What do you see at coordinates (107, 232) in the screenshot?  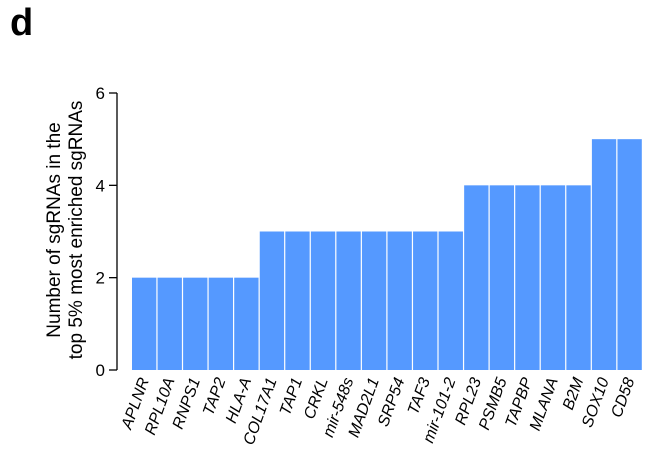 I see `axes: 0 2 4 6` at bounding box center [107, 232].